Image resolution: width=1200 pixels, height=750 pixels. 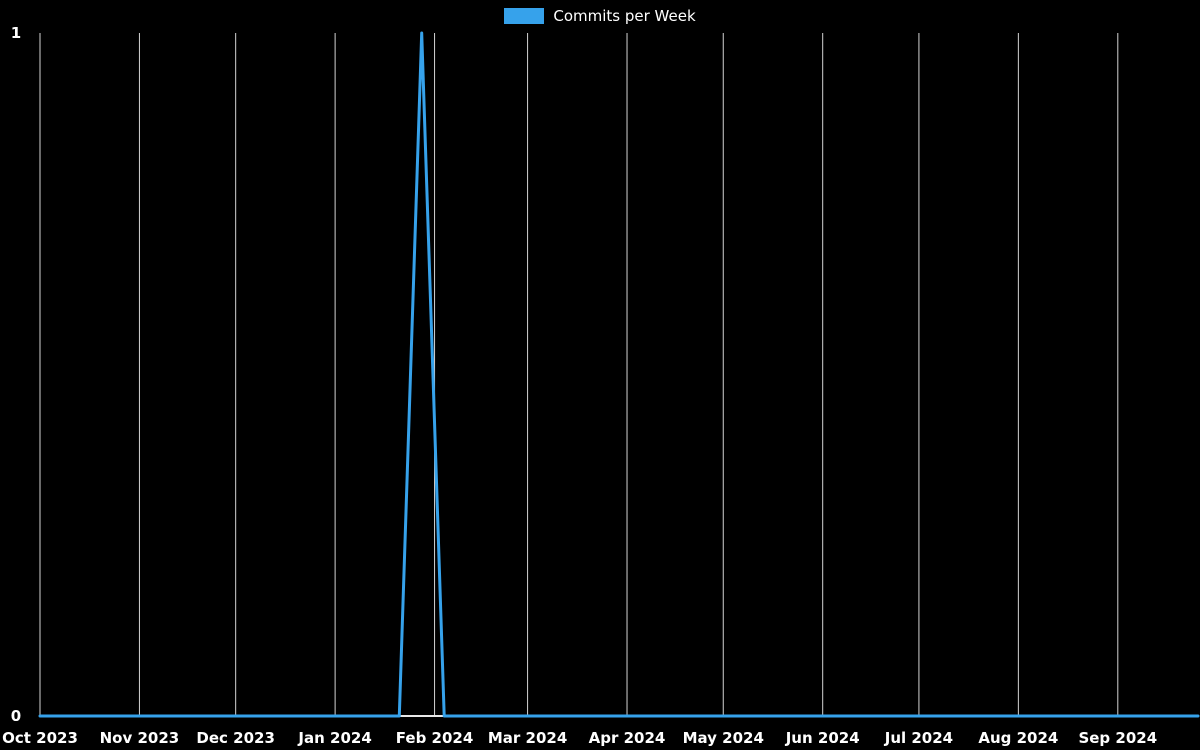 I want to click on x-tick-label: Nov 2023, so click(x=140, y=738).